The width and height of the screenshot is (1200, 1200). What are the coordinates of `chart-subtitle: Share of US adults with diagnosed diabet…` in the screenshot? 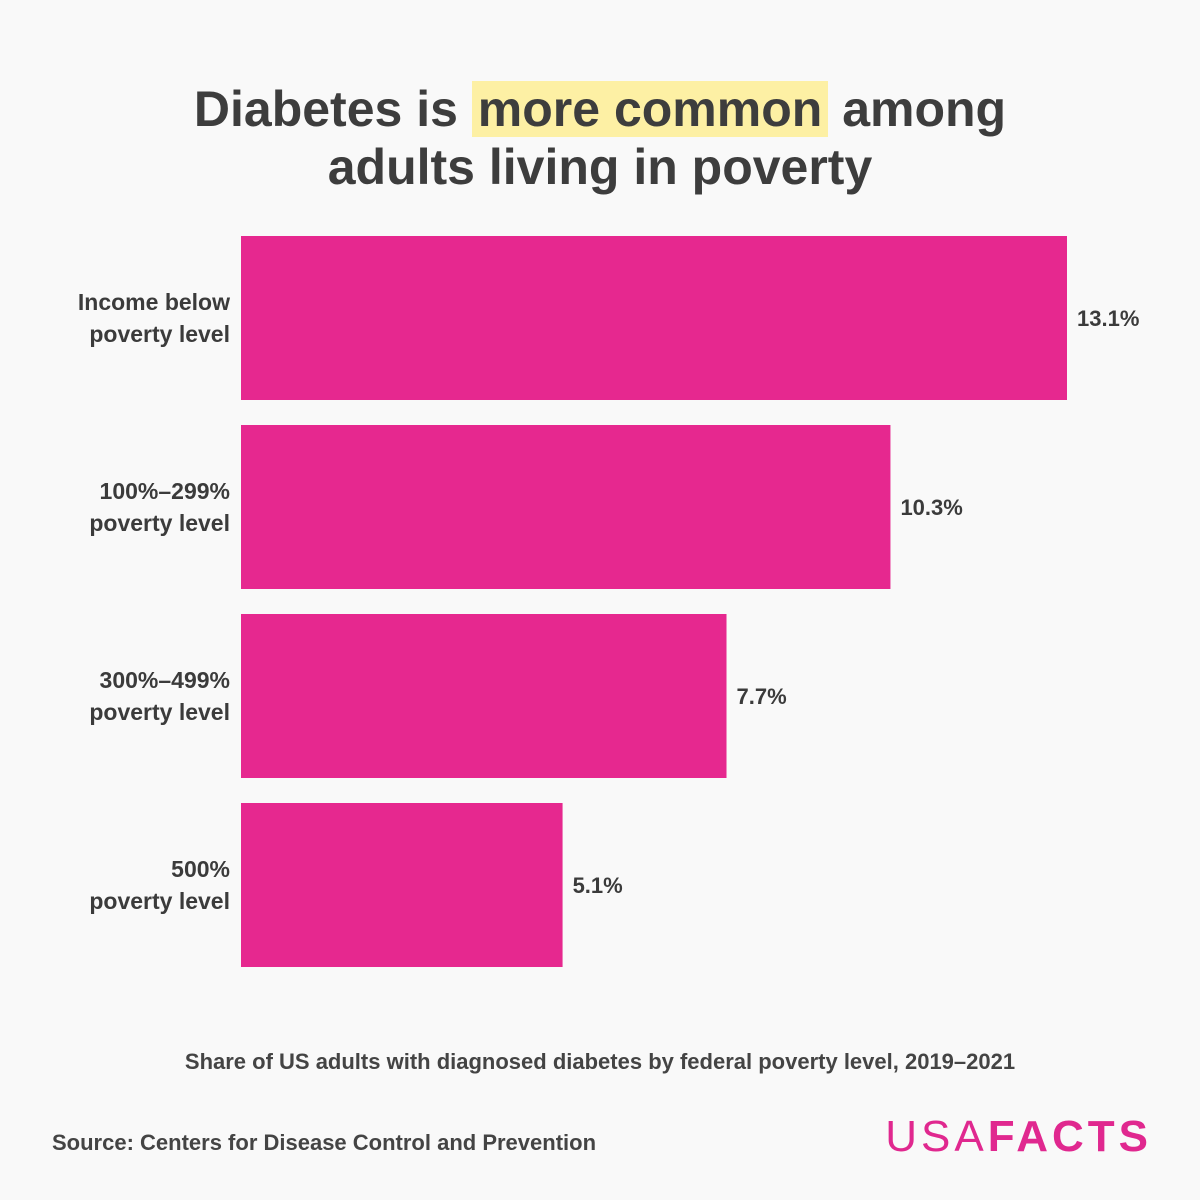 It's located at (600, 1061).